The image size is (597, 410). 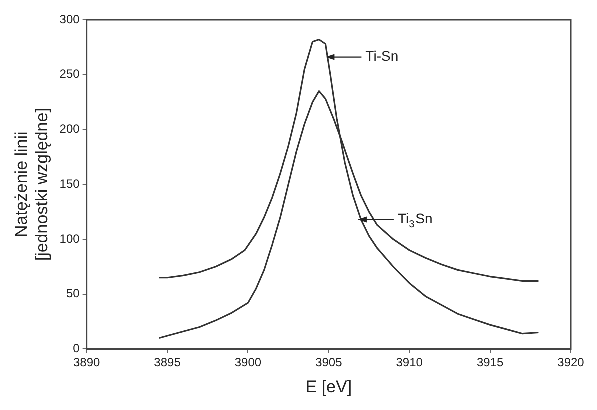 I want to click on y-axis-title: Natężenie linii [jednostki względne], so click(x=32, y=185).